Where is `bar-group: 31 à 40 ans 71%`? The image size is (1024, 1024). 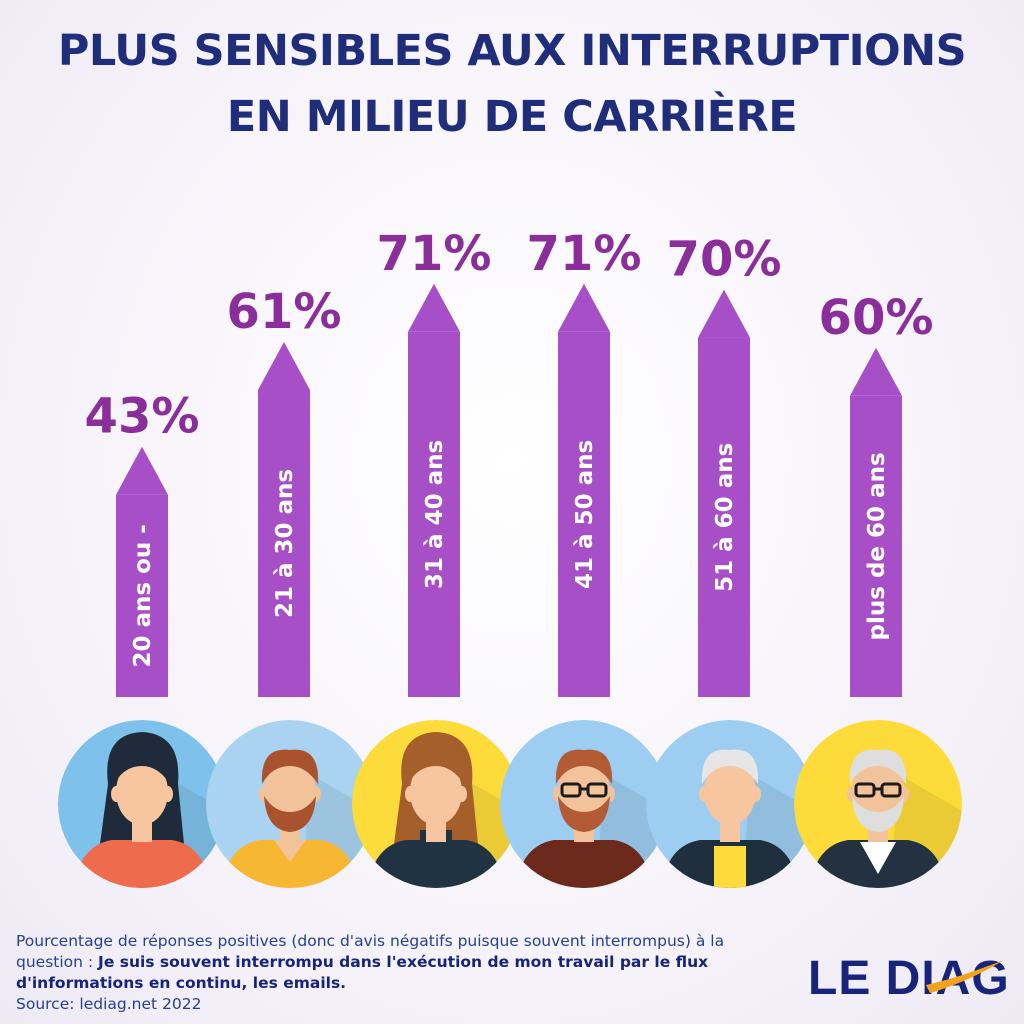
bar-group: 31 à 40 ans 71% is located at coordinates (434, 461).